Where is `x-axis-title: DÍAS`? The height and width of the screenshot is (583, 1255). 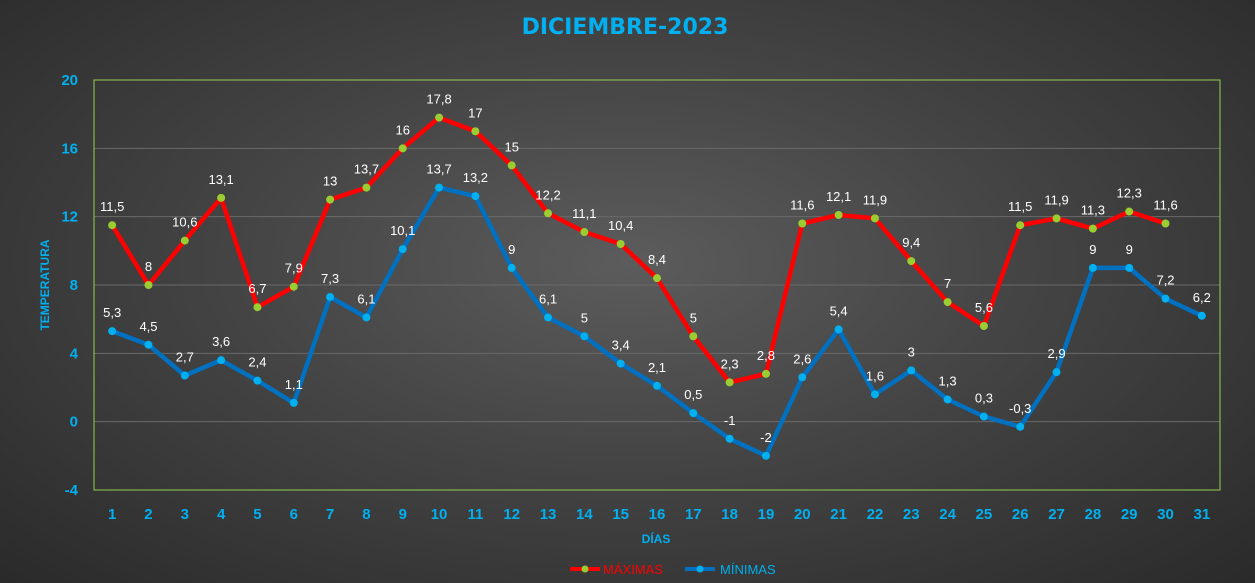
x-axis-title: DÍAS is located at coordinates (656, 538).